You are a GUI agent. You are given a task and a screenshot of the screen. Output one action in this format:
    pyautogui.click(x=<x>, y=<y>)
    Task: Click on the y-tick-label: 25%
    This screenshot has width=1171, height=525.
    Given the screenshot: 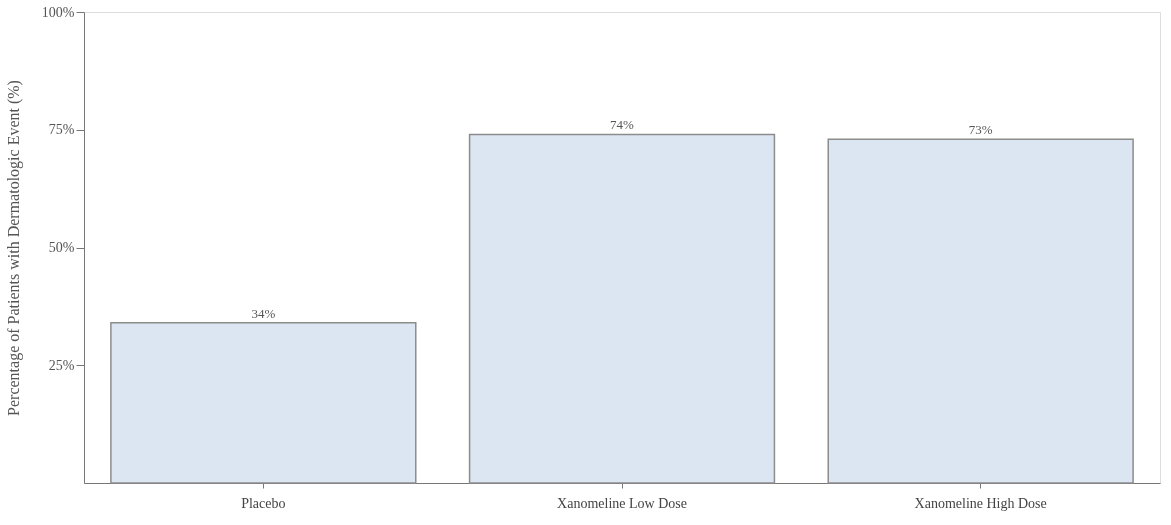 What is the action you would take?
    pyautogui.click(x=61, y=365)
    